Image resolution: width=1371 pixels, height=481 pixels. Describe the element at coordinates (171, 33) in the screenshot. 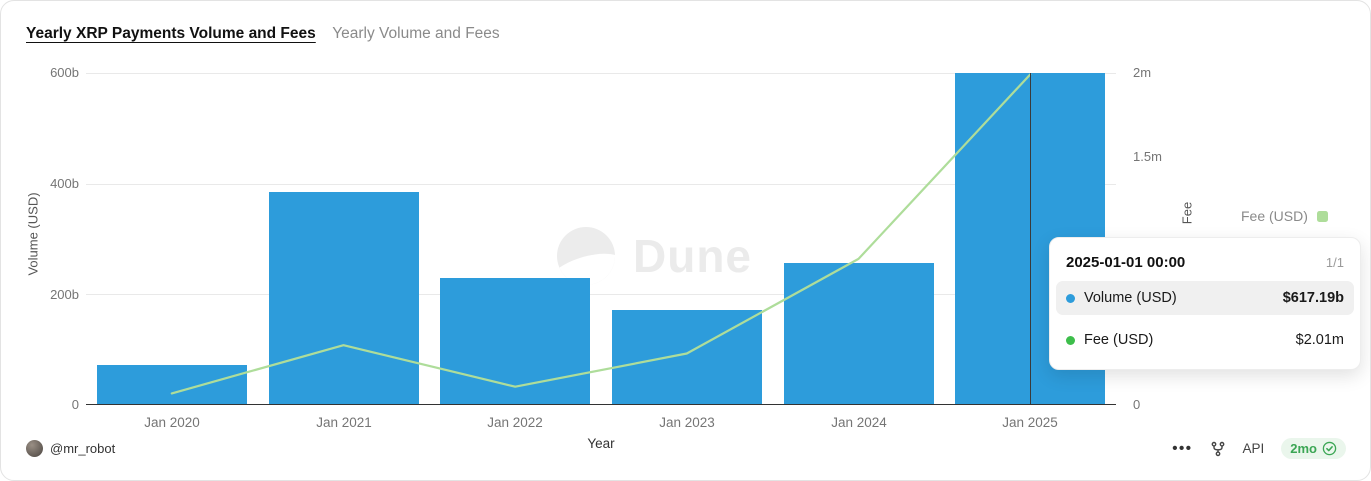

I see `chart-title-link: Yearly XRP Payments Volume and Fees` at that location.